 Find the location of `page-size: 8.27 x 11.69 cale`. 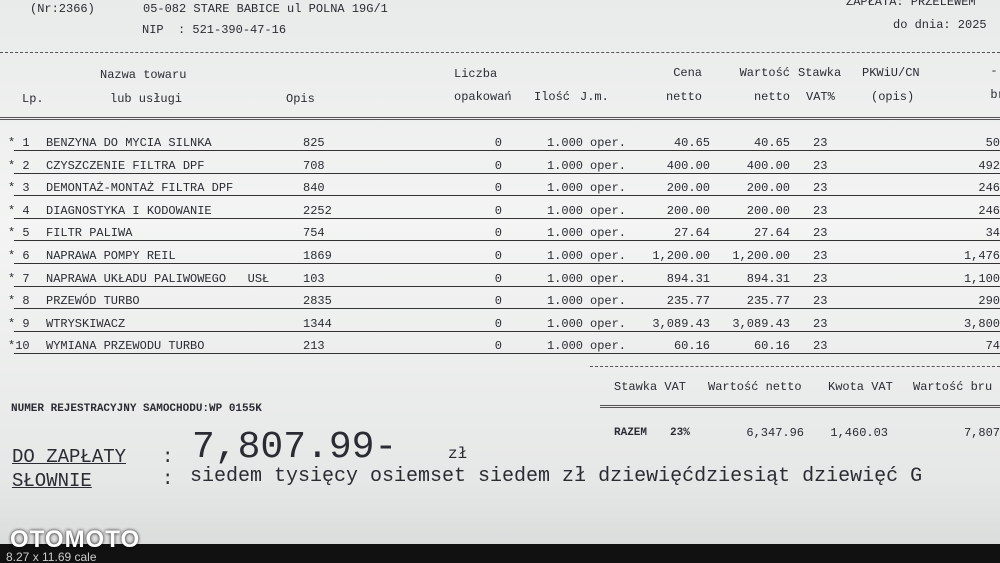

page-size: 8.27 x 11.69 cale is located at coordinates (51, 556).